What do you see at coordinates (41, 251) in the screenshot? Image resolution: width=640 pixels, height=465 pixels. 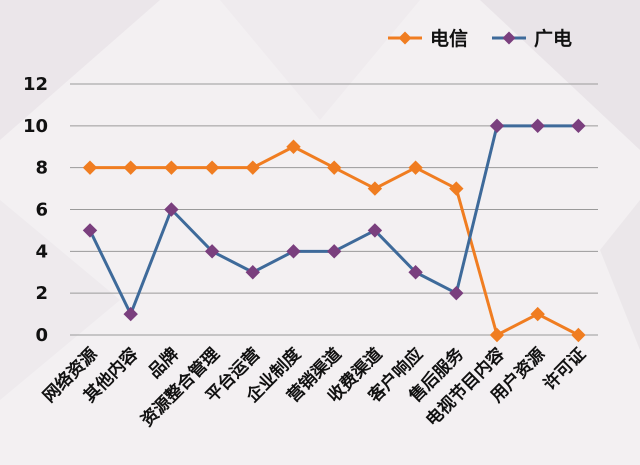 I see `y-tick-label: 4` at bounding box center [41, 251].